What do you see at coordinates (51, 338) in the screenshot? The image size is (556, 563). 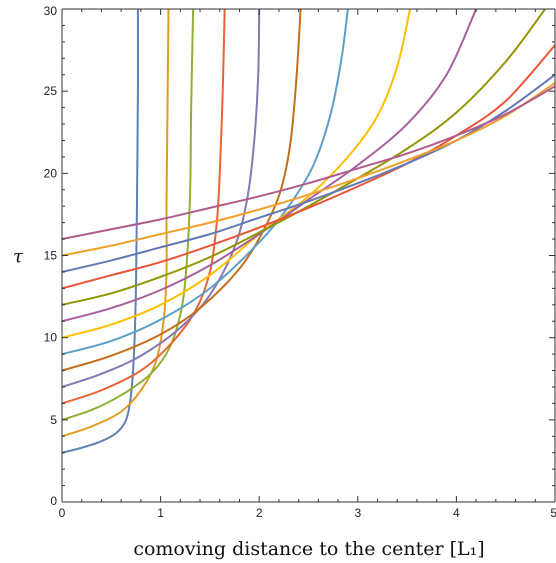 I see `y-tick-label: 10` at bounding box center [51, 338].